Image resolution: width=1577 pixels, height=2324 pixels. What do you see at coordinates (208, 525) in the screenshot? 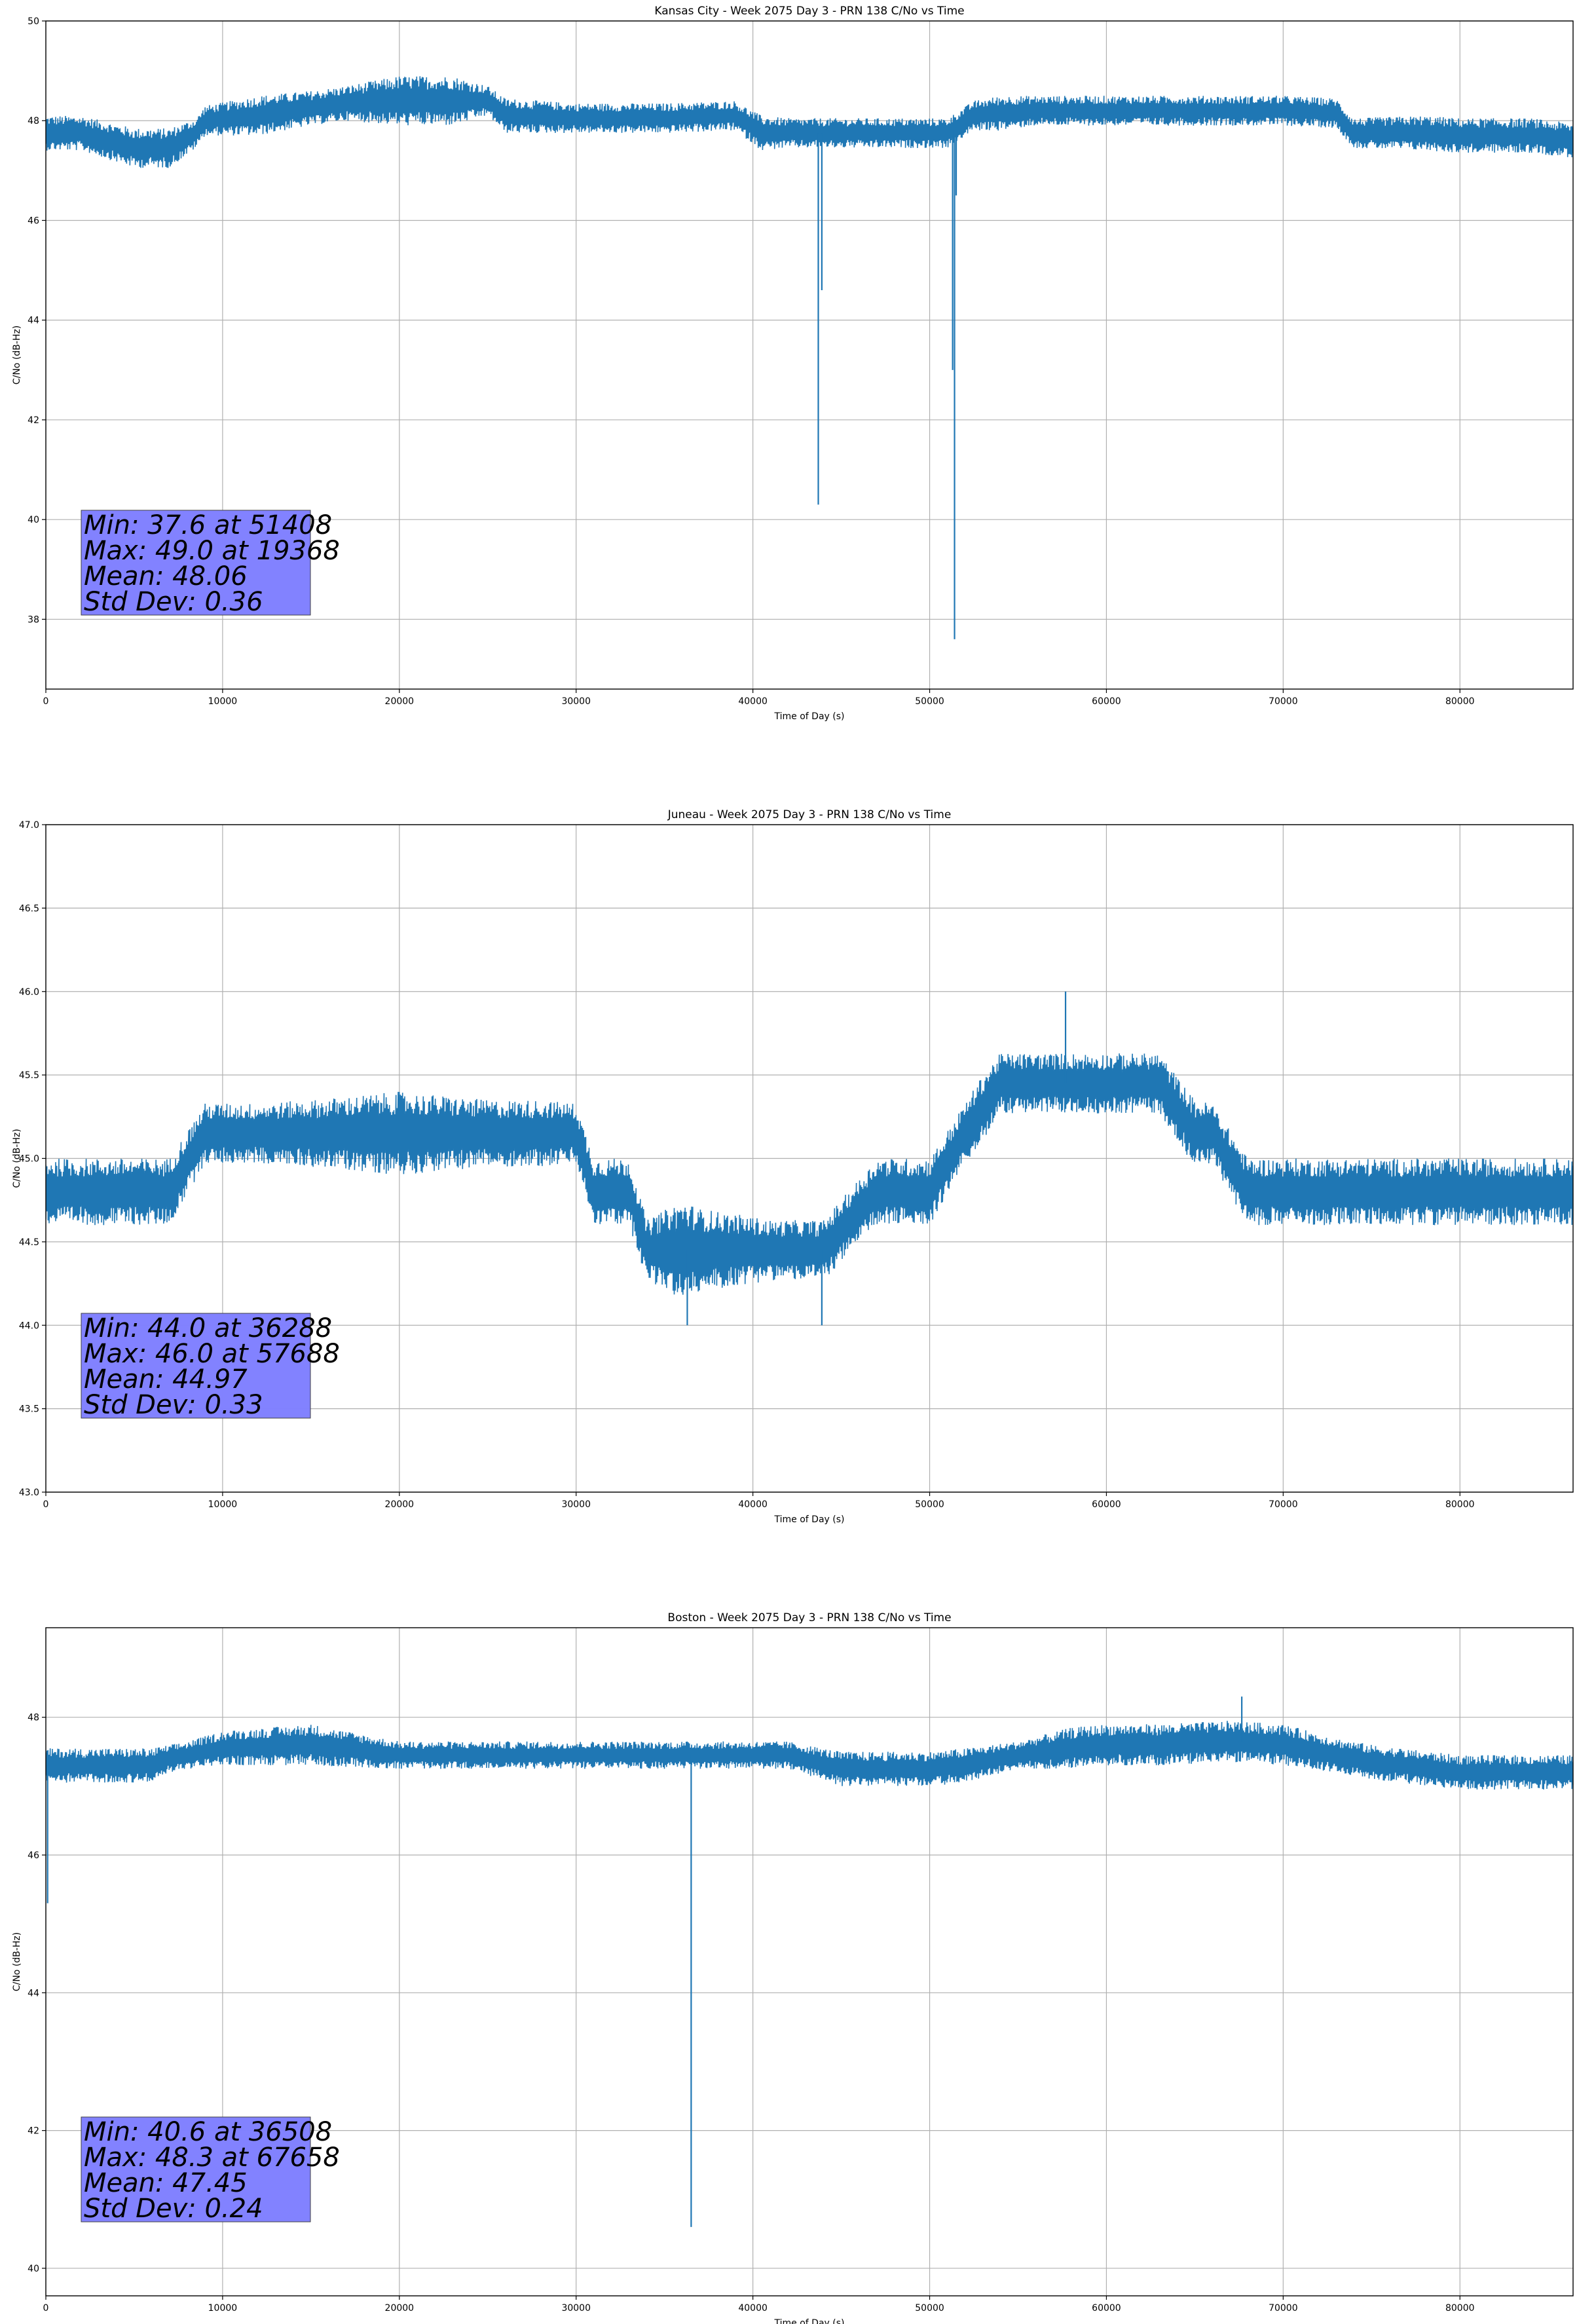
I see `stats-line: Min: 37.6 at 51408` at bounding box center [208, 525].